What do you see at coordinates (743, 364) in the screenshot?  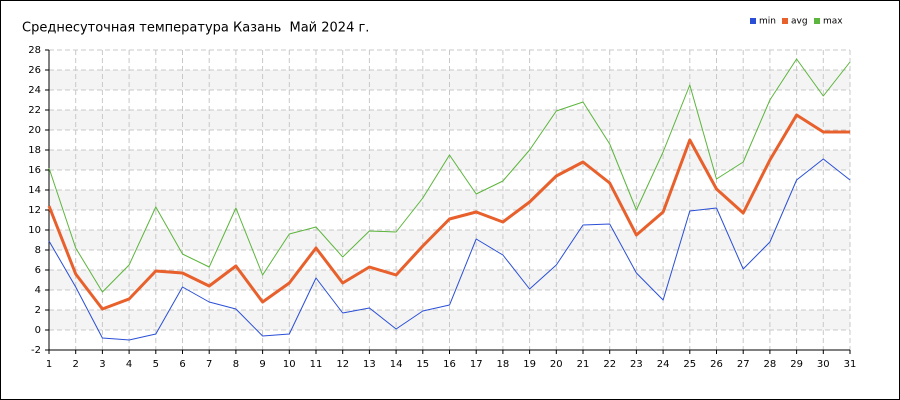 I see `x-tick-label: 27` at bounding box center [743, 364].